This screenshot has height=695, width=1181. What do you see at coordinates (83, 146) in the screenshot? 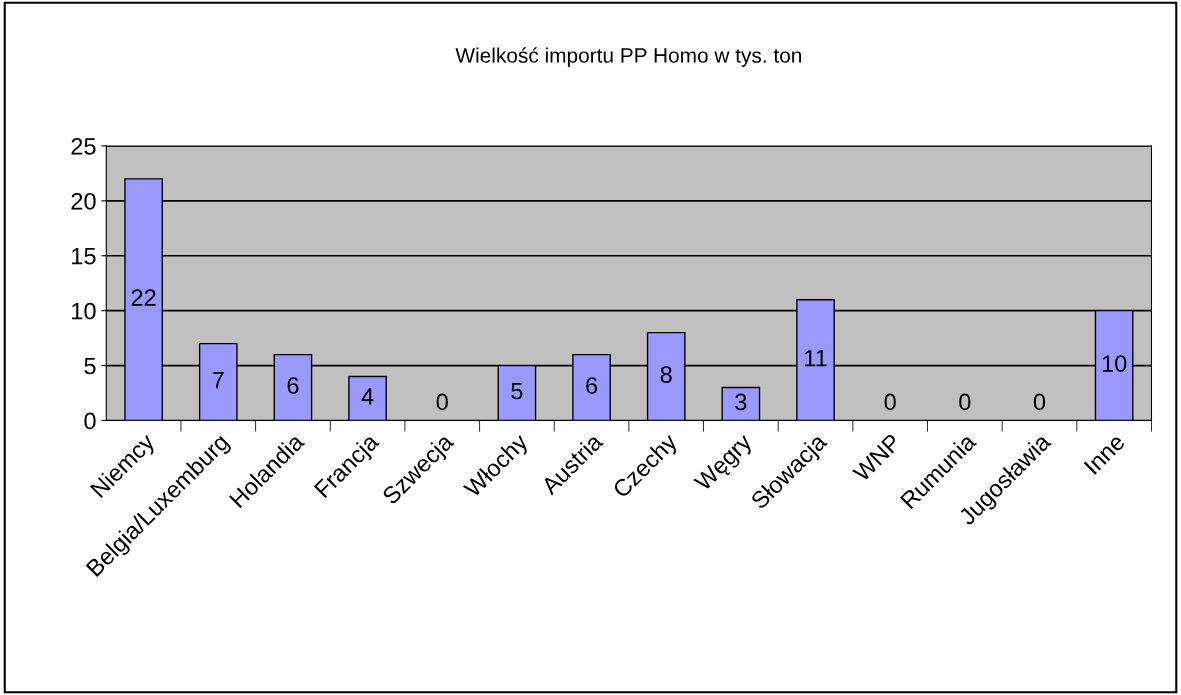
I see `y-tick-label: 25` at bounding box center [83, 146].